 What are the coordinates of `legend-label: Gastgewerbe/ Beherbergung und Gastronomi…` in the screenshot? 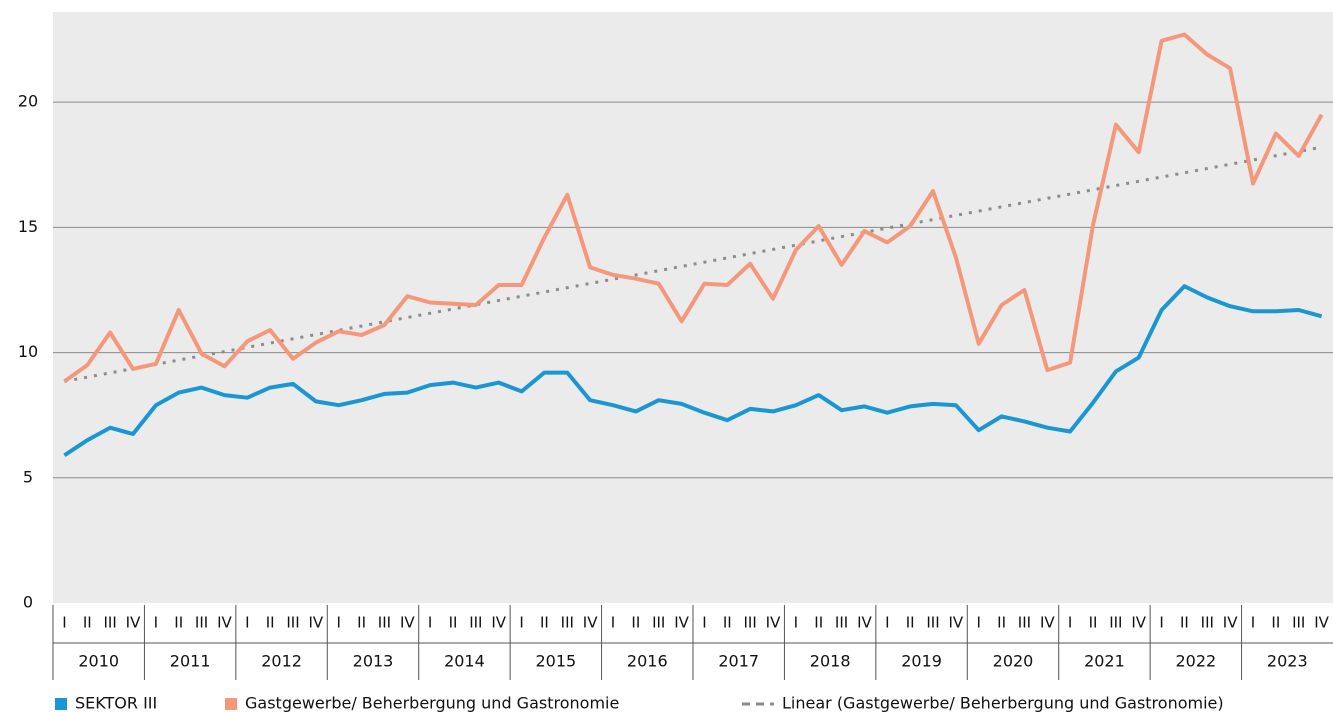 It's located at (432, 703).